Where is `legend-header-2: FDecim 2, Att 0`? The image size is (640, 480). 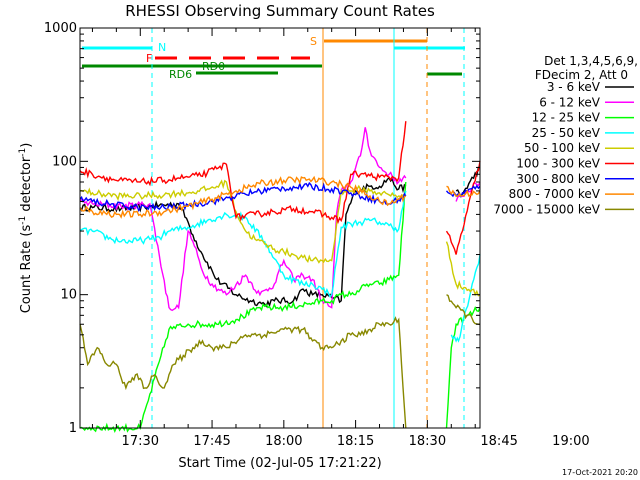 legend-header-2: FDecim 2, Att 0 is located at coordinates (581, 75).